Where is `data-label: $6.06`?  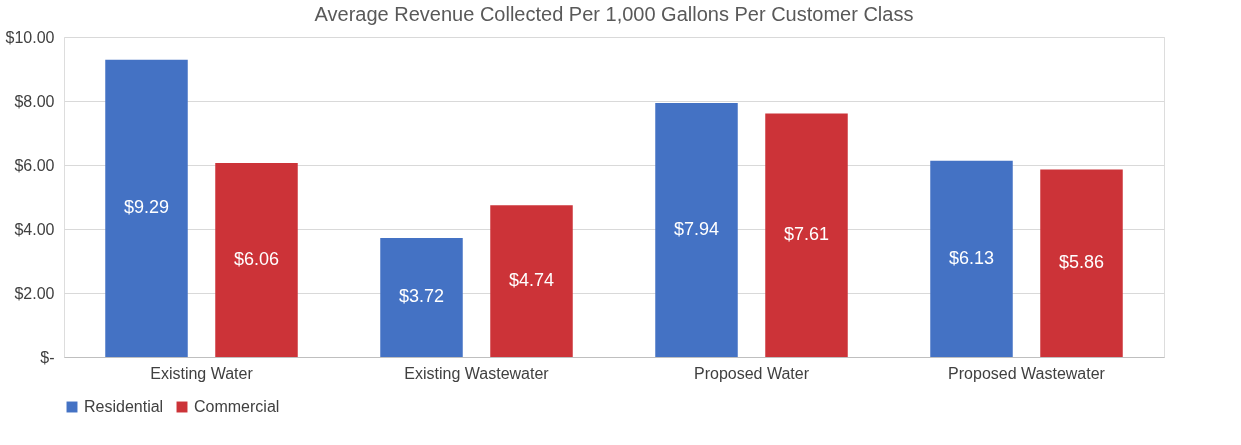 data-label: $6.06 is located at coordinates (256, 259).